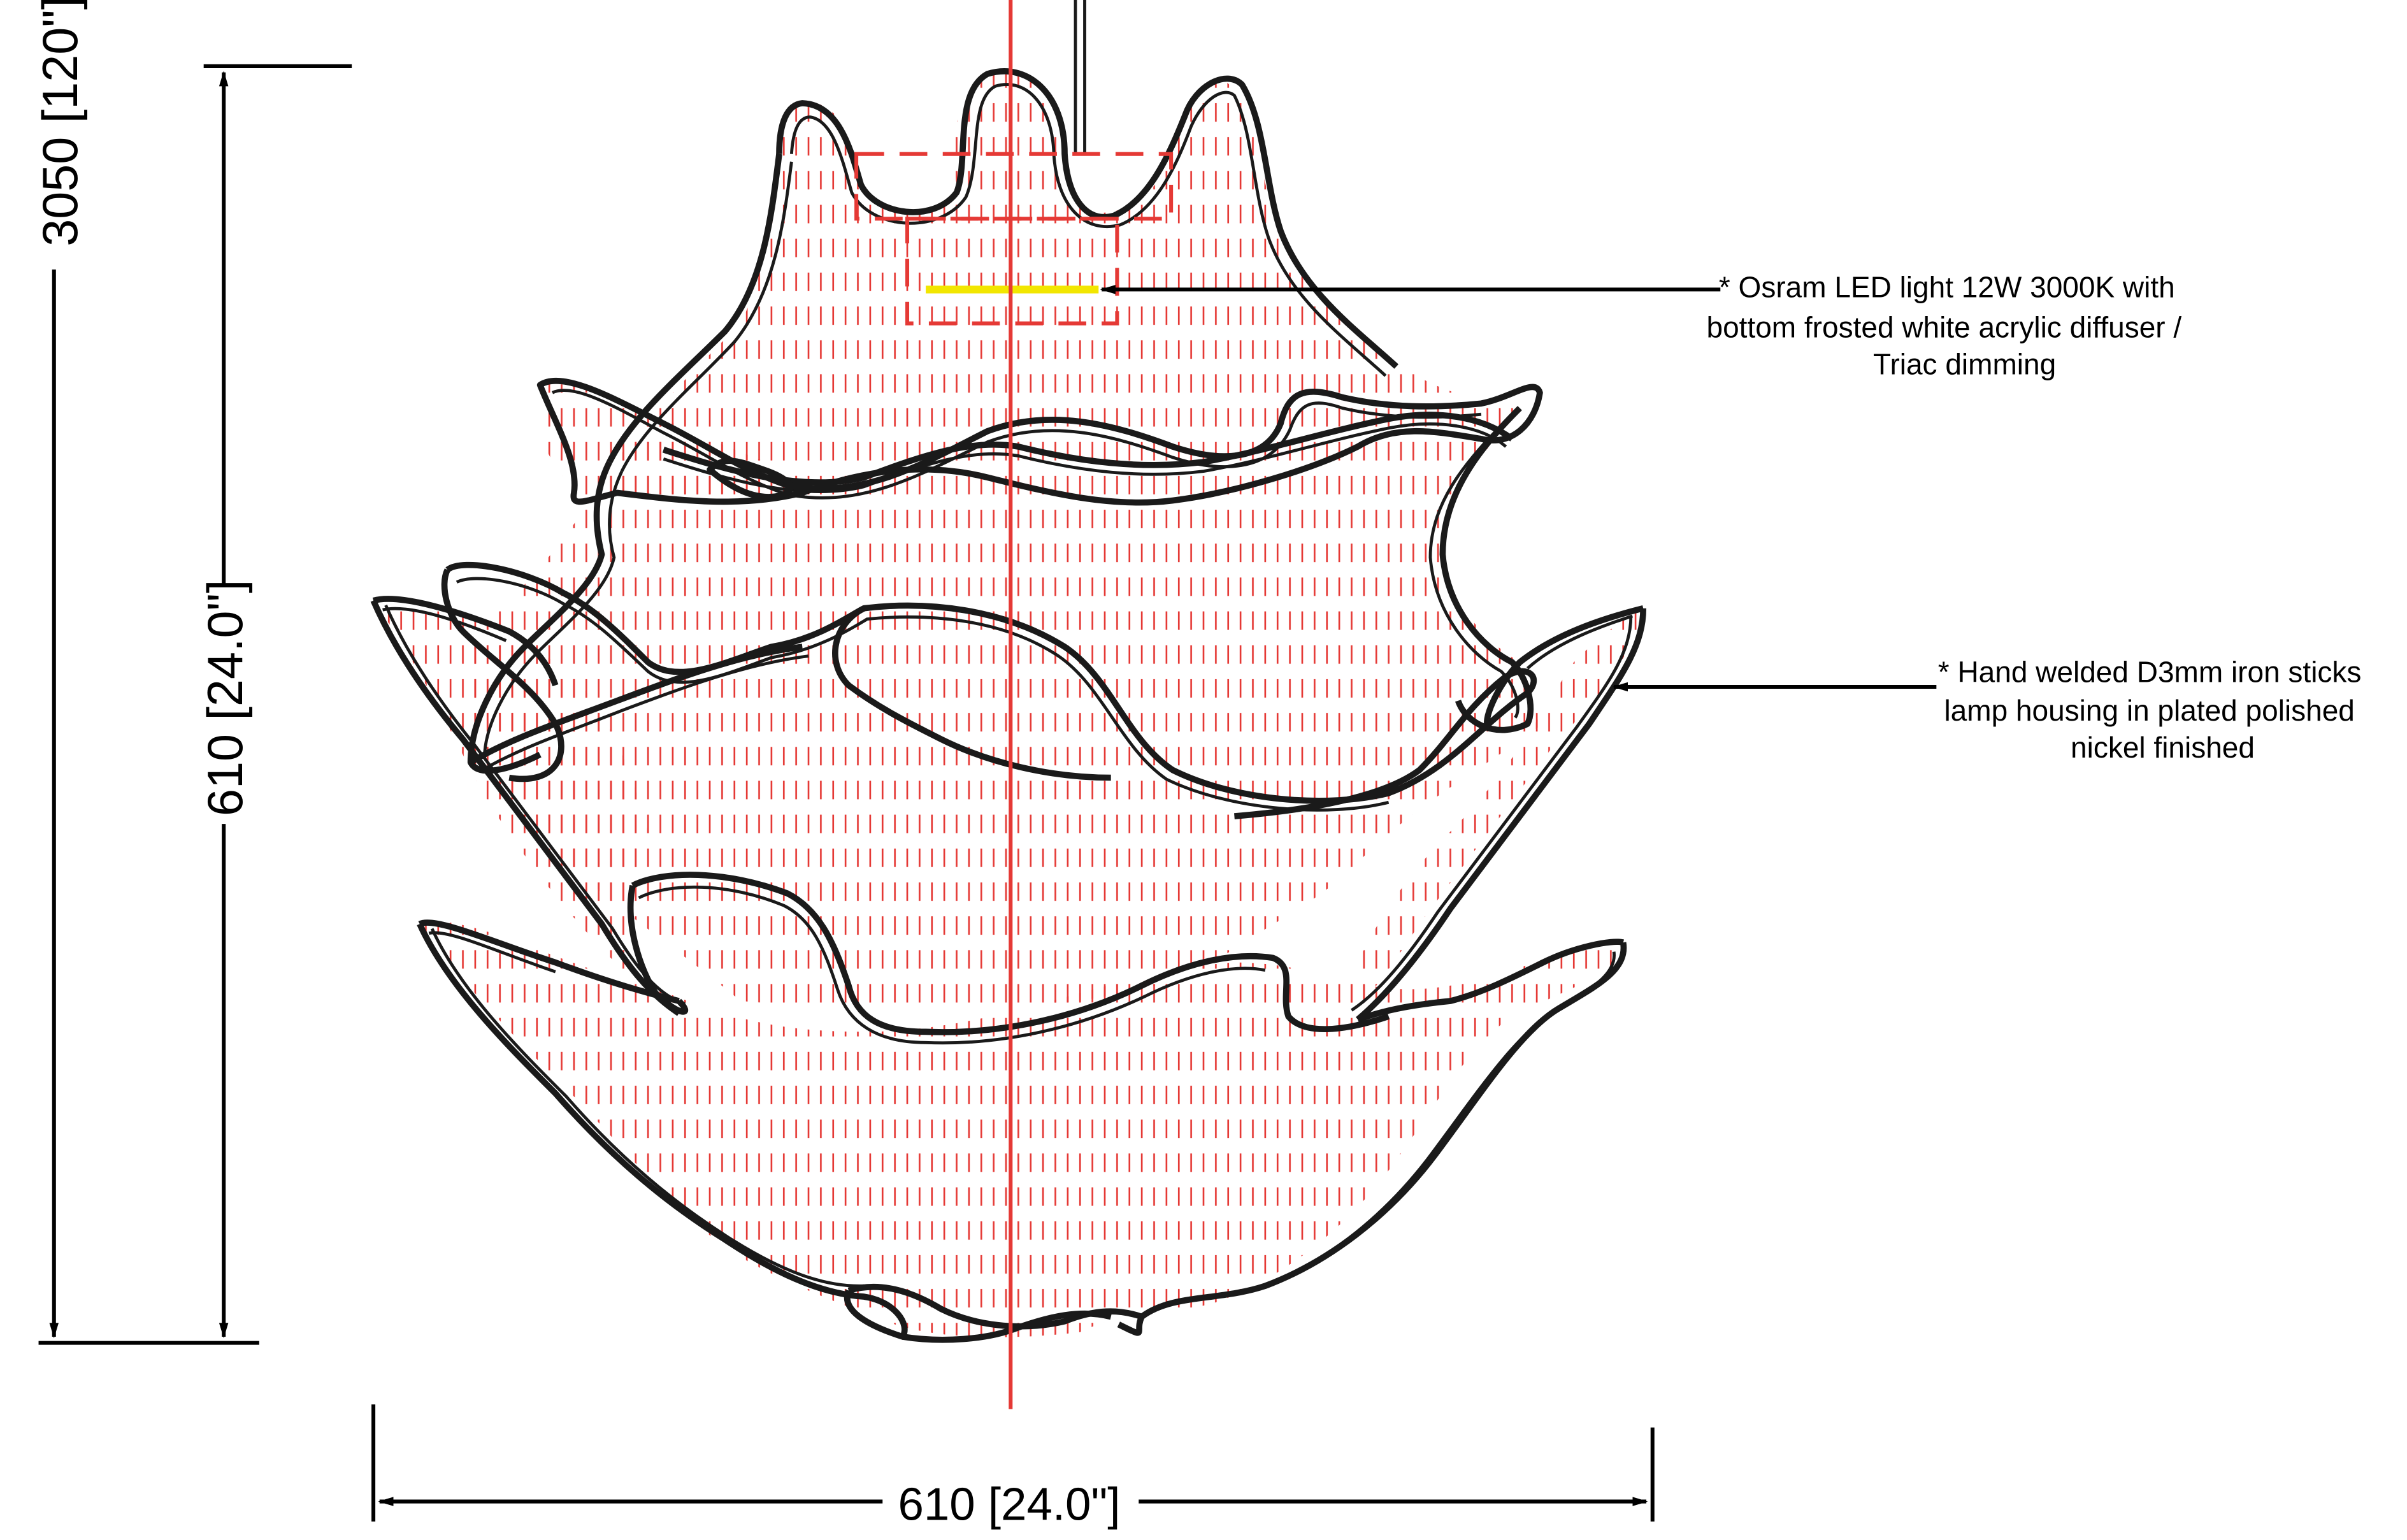  I want to click on dimension-body-height: 610 [24.0"], so click(225, 705).